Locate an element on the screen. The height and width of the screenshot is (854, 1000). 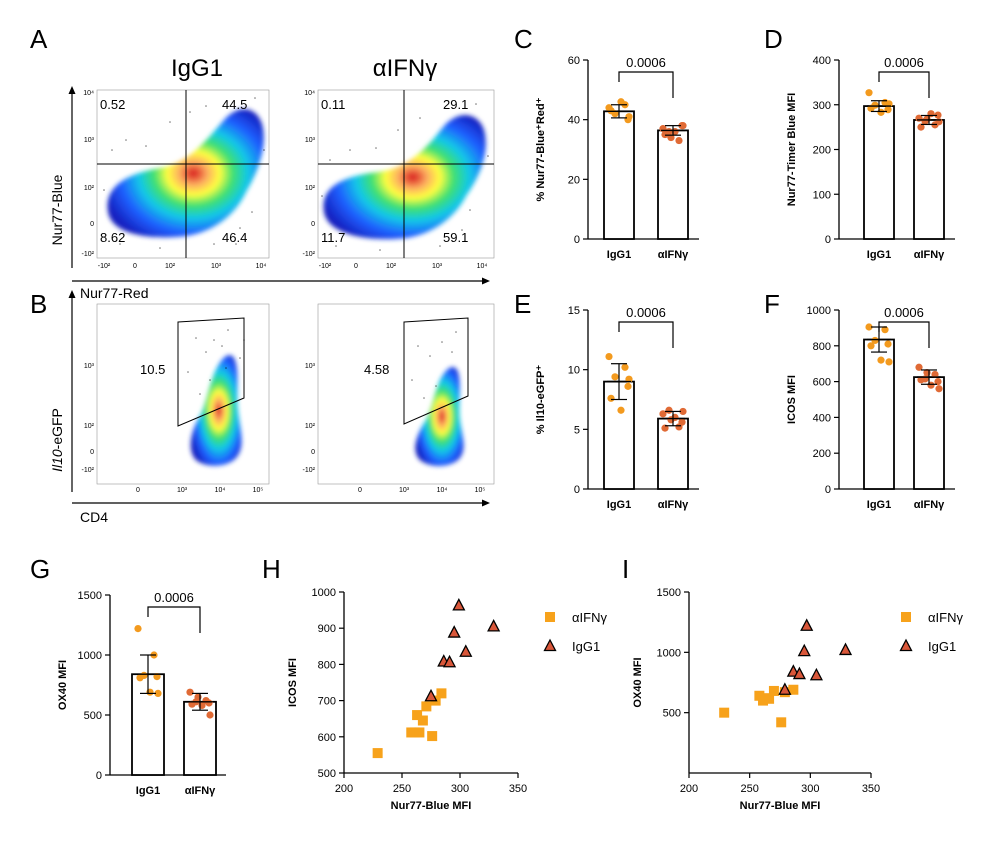
y-tick-label: 5 is located at coordinates (577, 430).